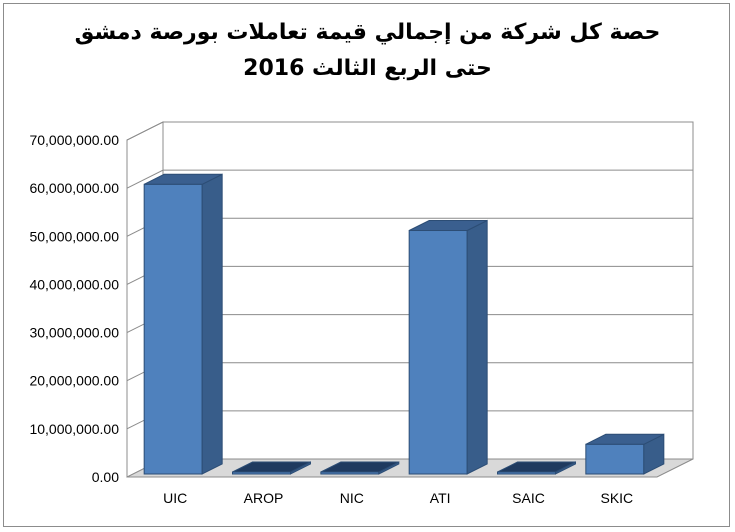 The width and height of the screenshot is (735, 532). Describe the element at coordinates (105, 477) in the screenshot. I see `y-tick-label: 0.00` at that location.